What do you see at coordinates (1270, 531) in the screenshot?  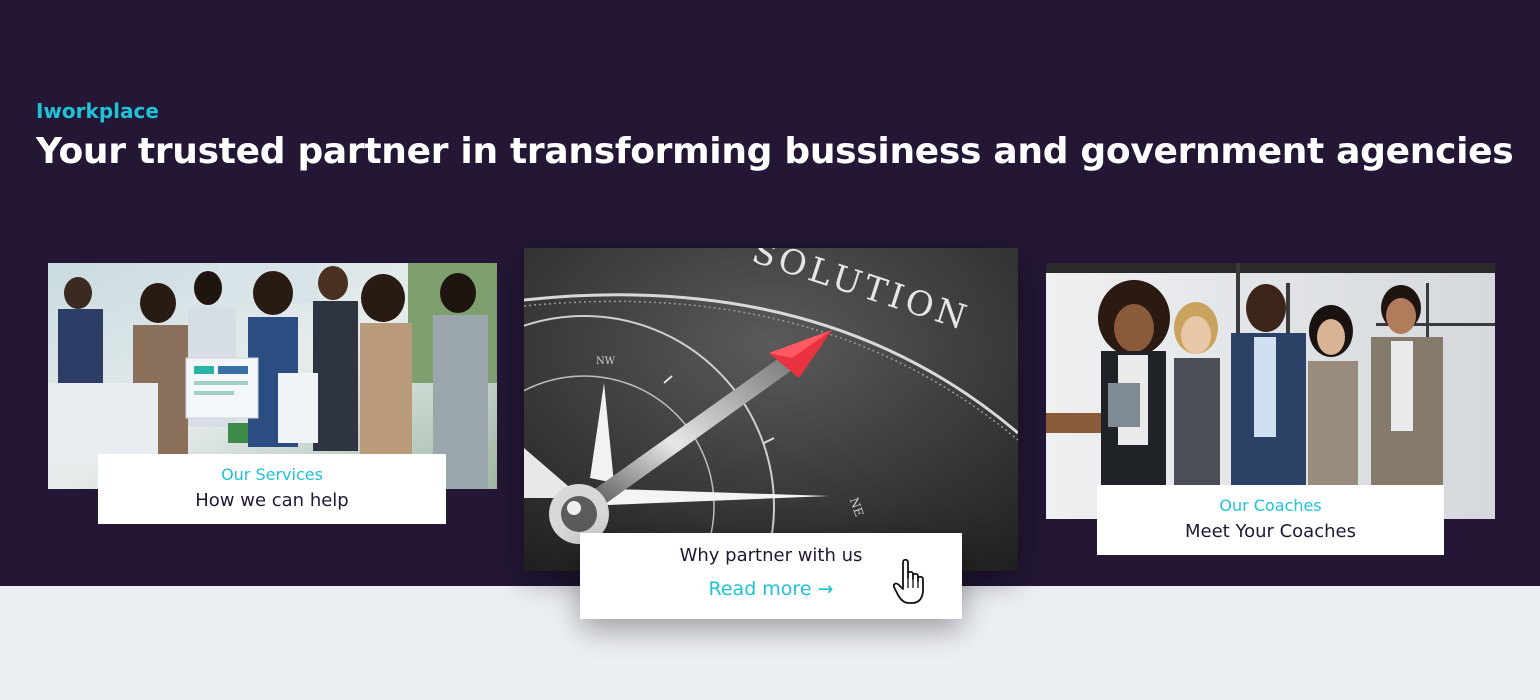 I see `coaches-card-title: Meet Your Coaches` at bounding box center [1270, 531].